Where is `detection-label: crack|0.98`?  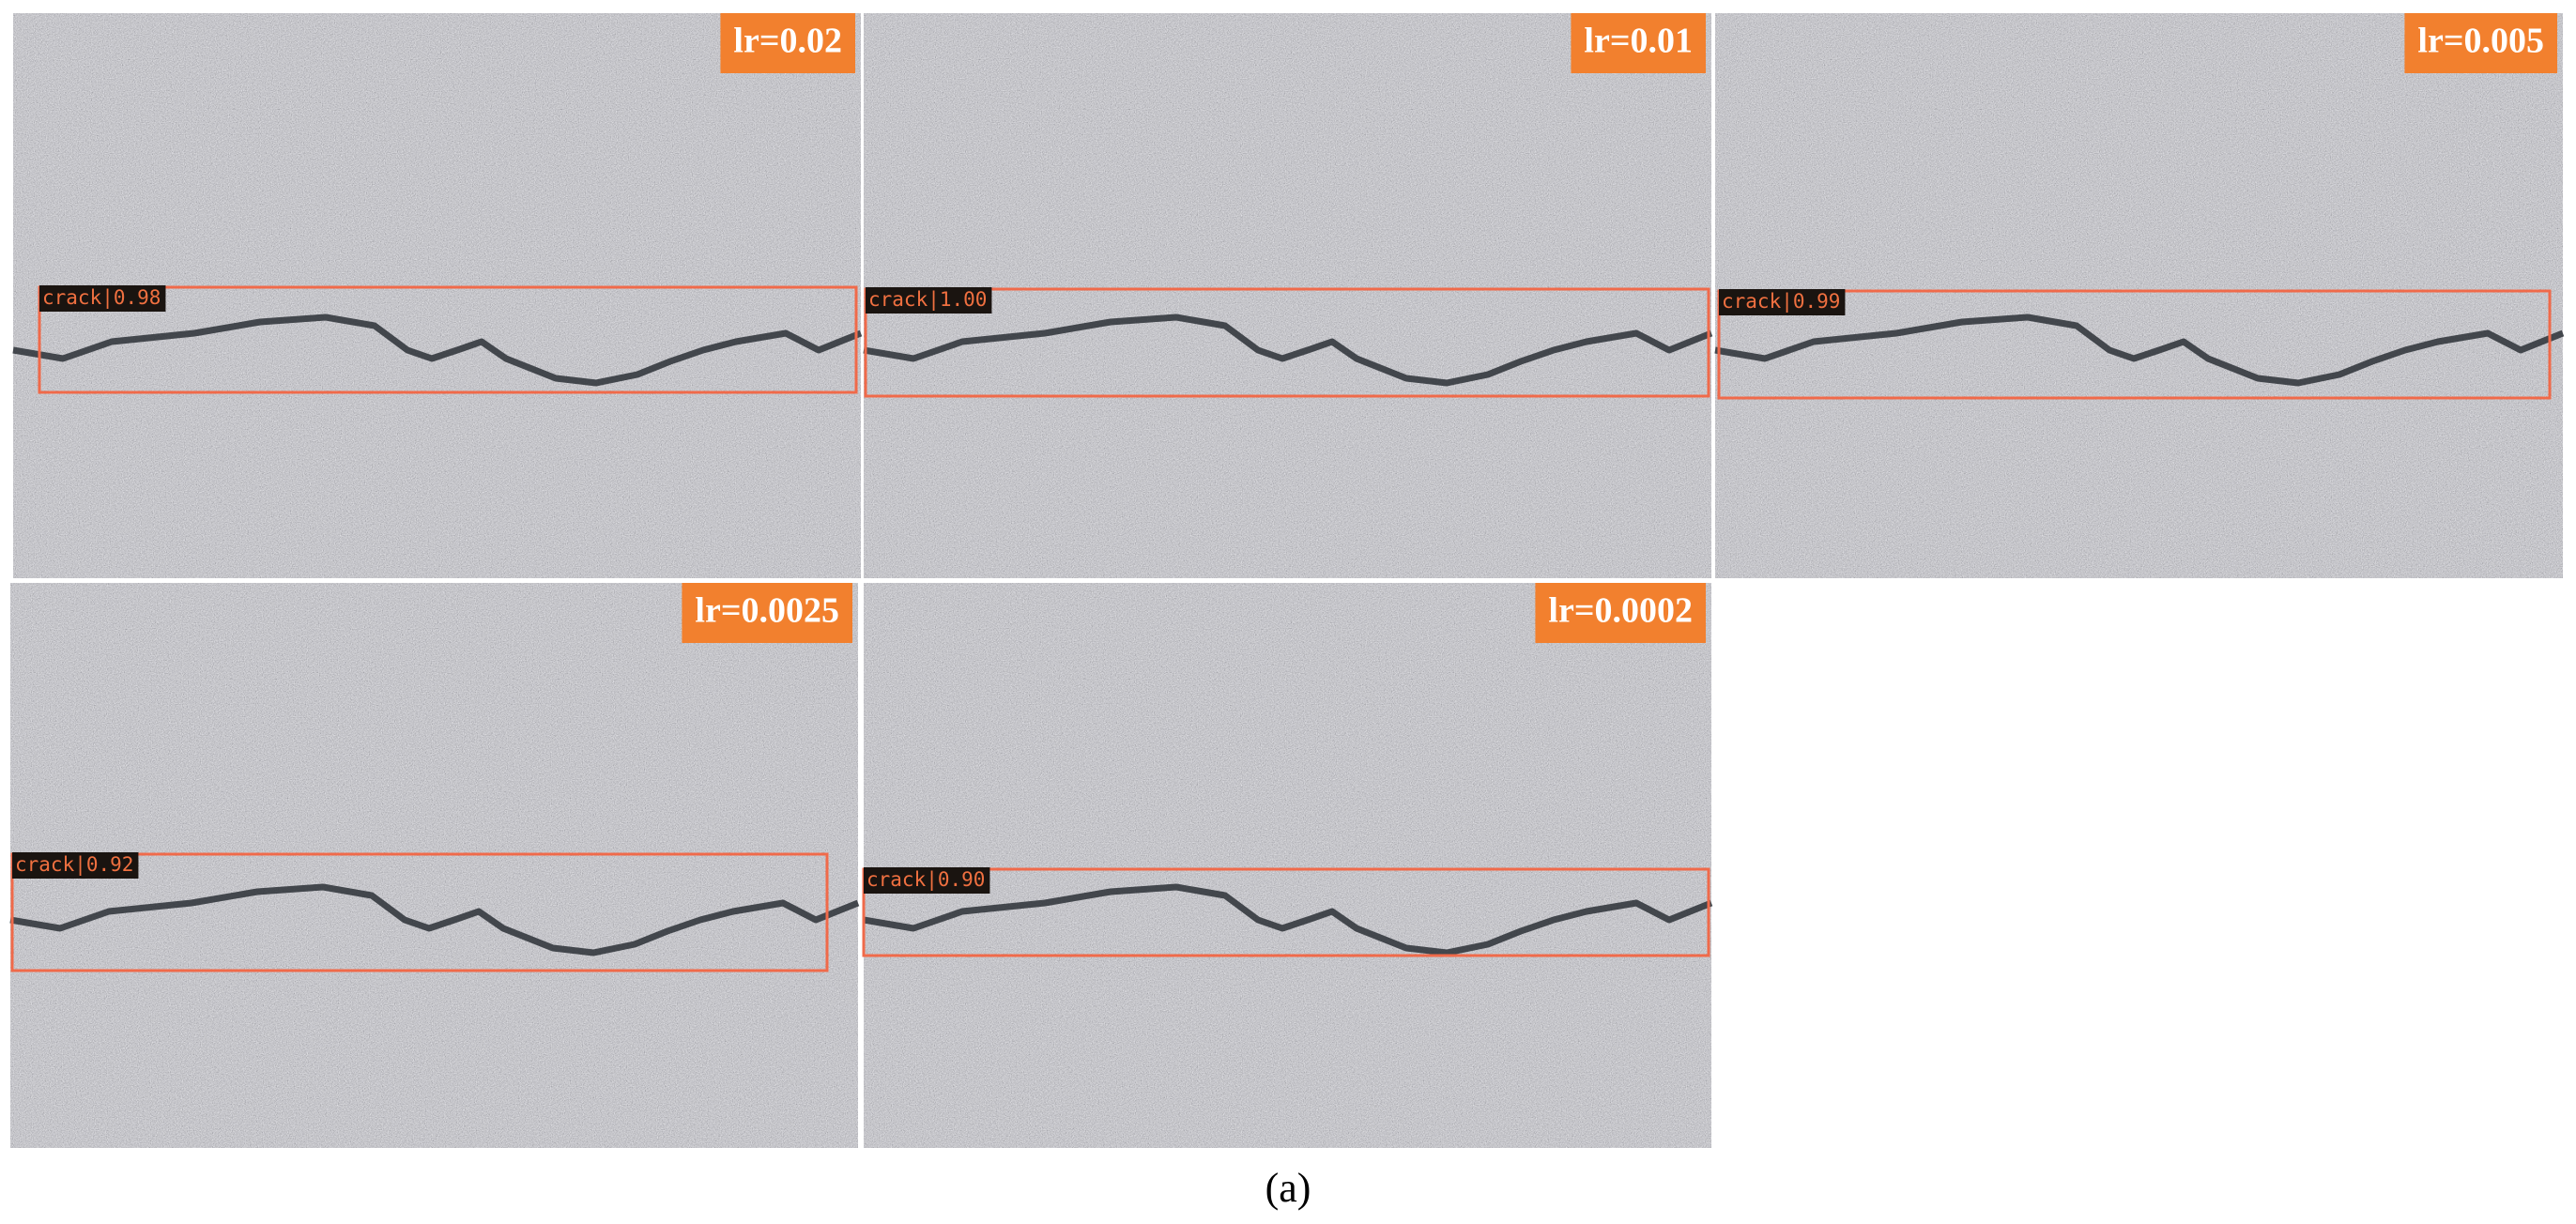
detection-label: crack|0.98 is located at coordinates (102, 298).